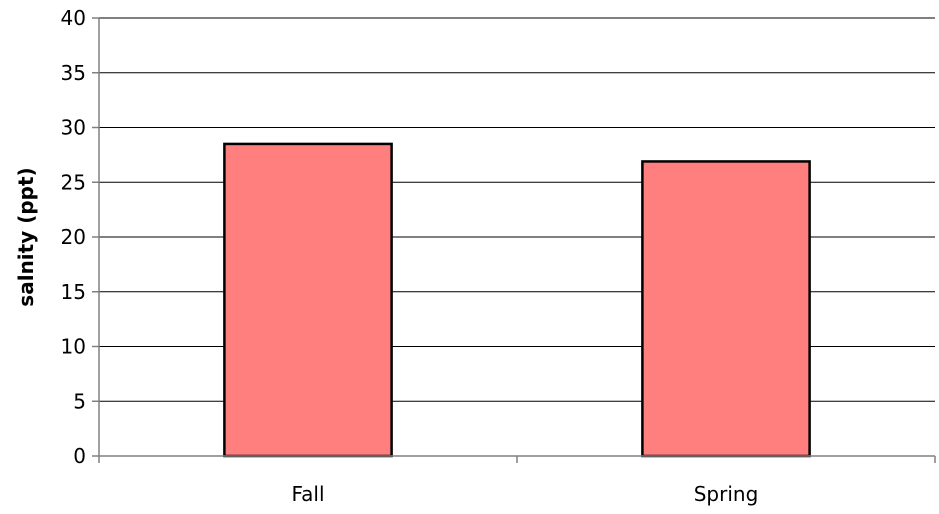  Describe the element at coordinates (73, 347) in the screenshot. I see `y-tick-label-10: 10` at that location.